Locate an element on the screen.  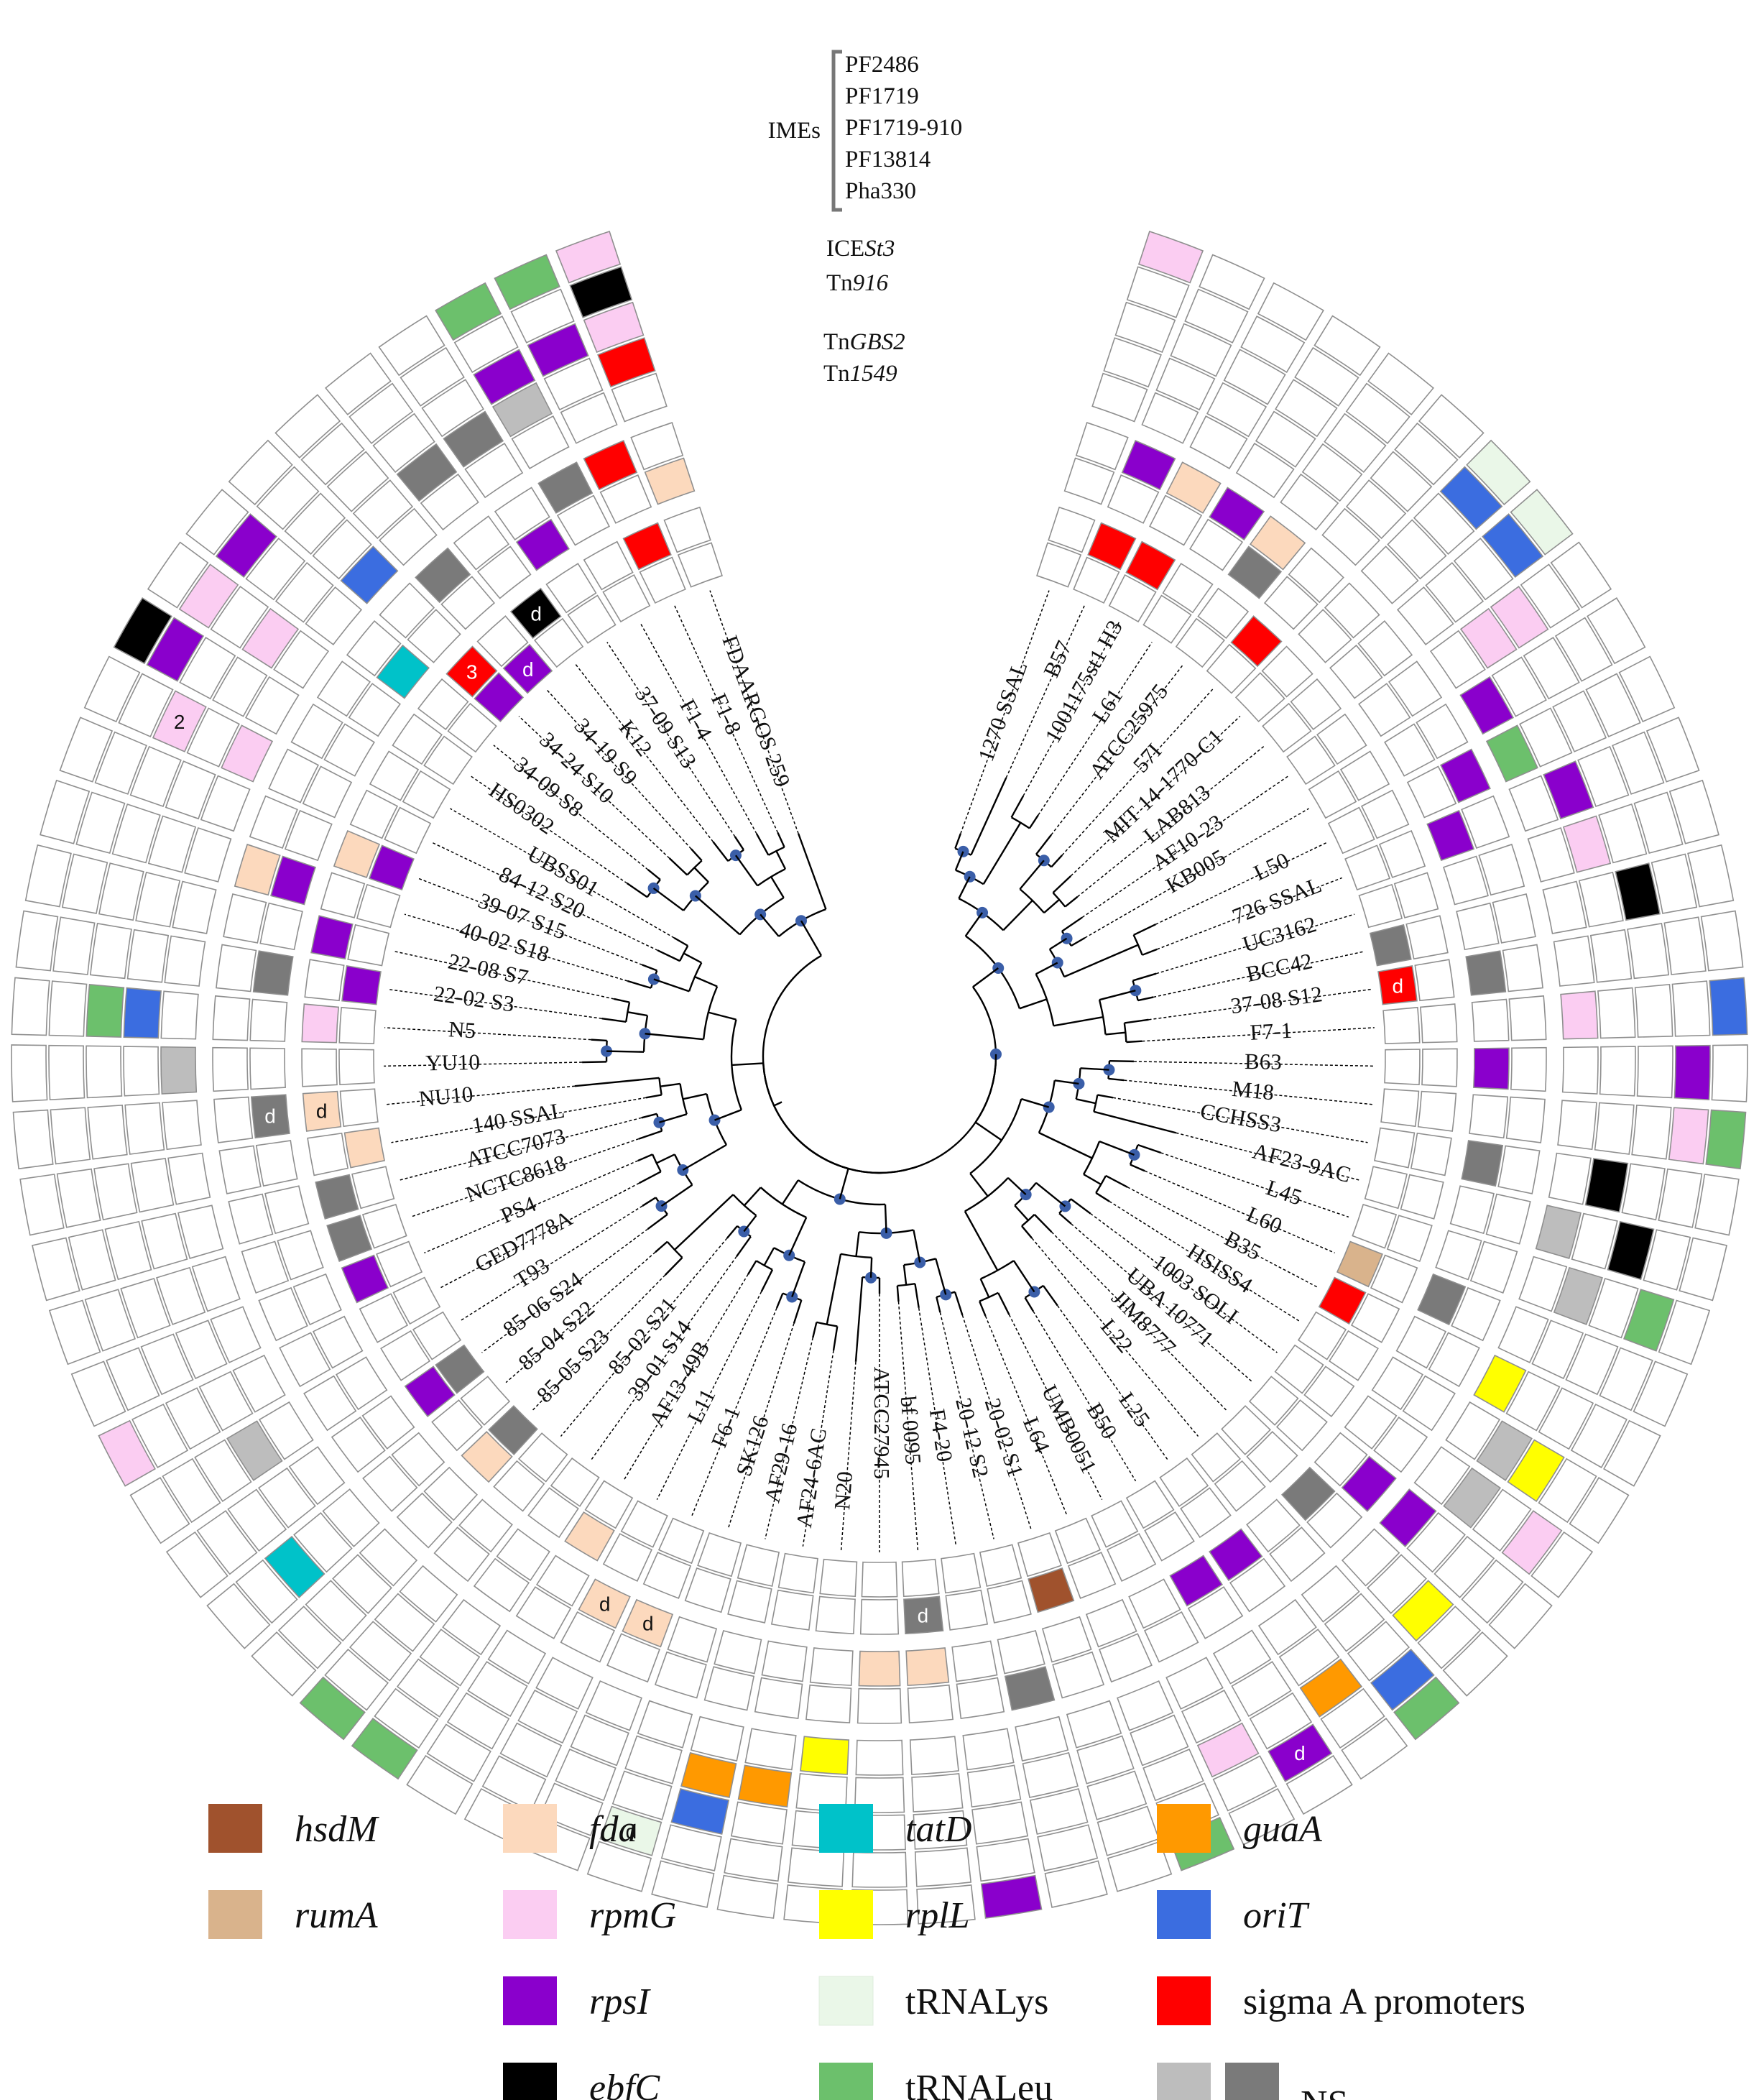
ime-label-2: PF1719 is located at coordinates (882, 96).